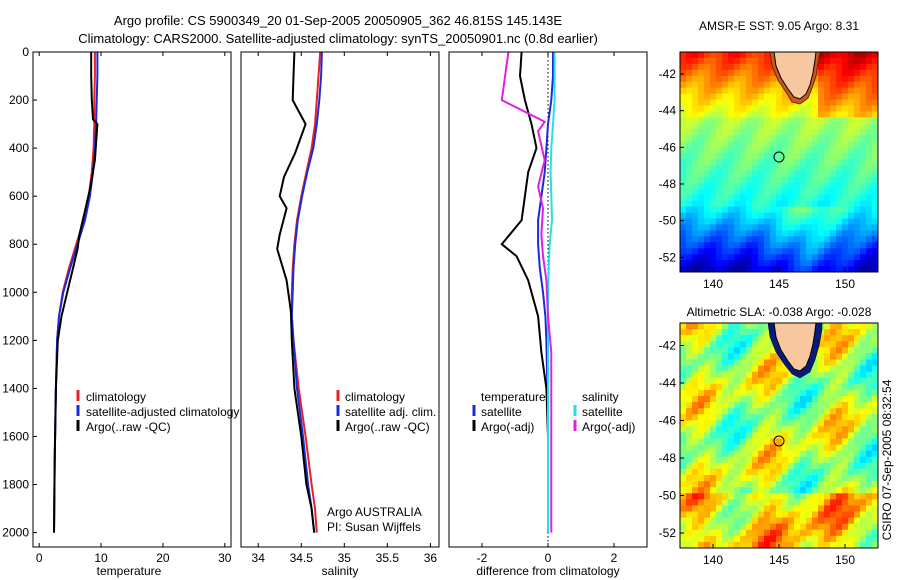 This screenshot has height=580, width=900. I want to click on sst-map-xtick-label-2: 150, so click(845, 284).